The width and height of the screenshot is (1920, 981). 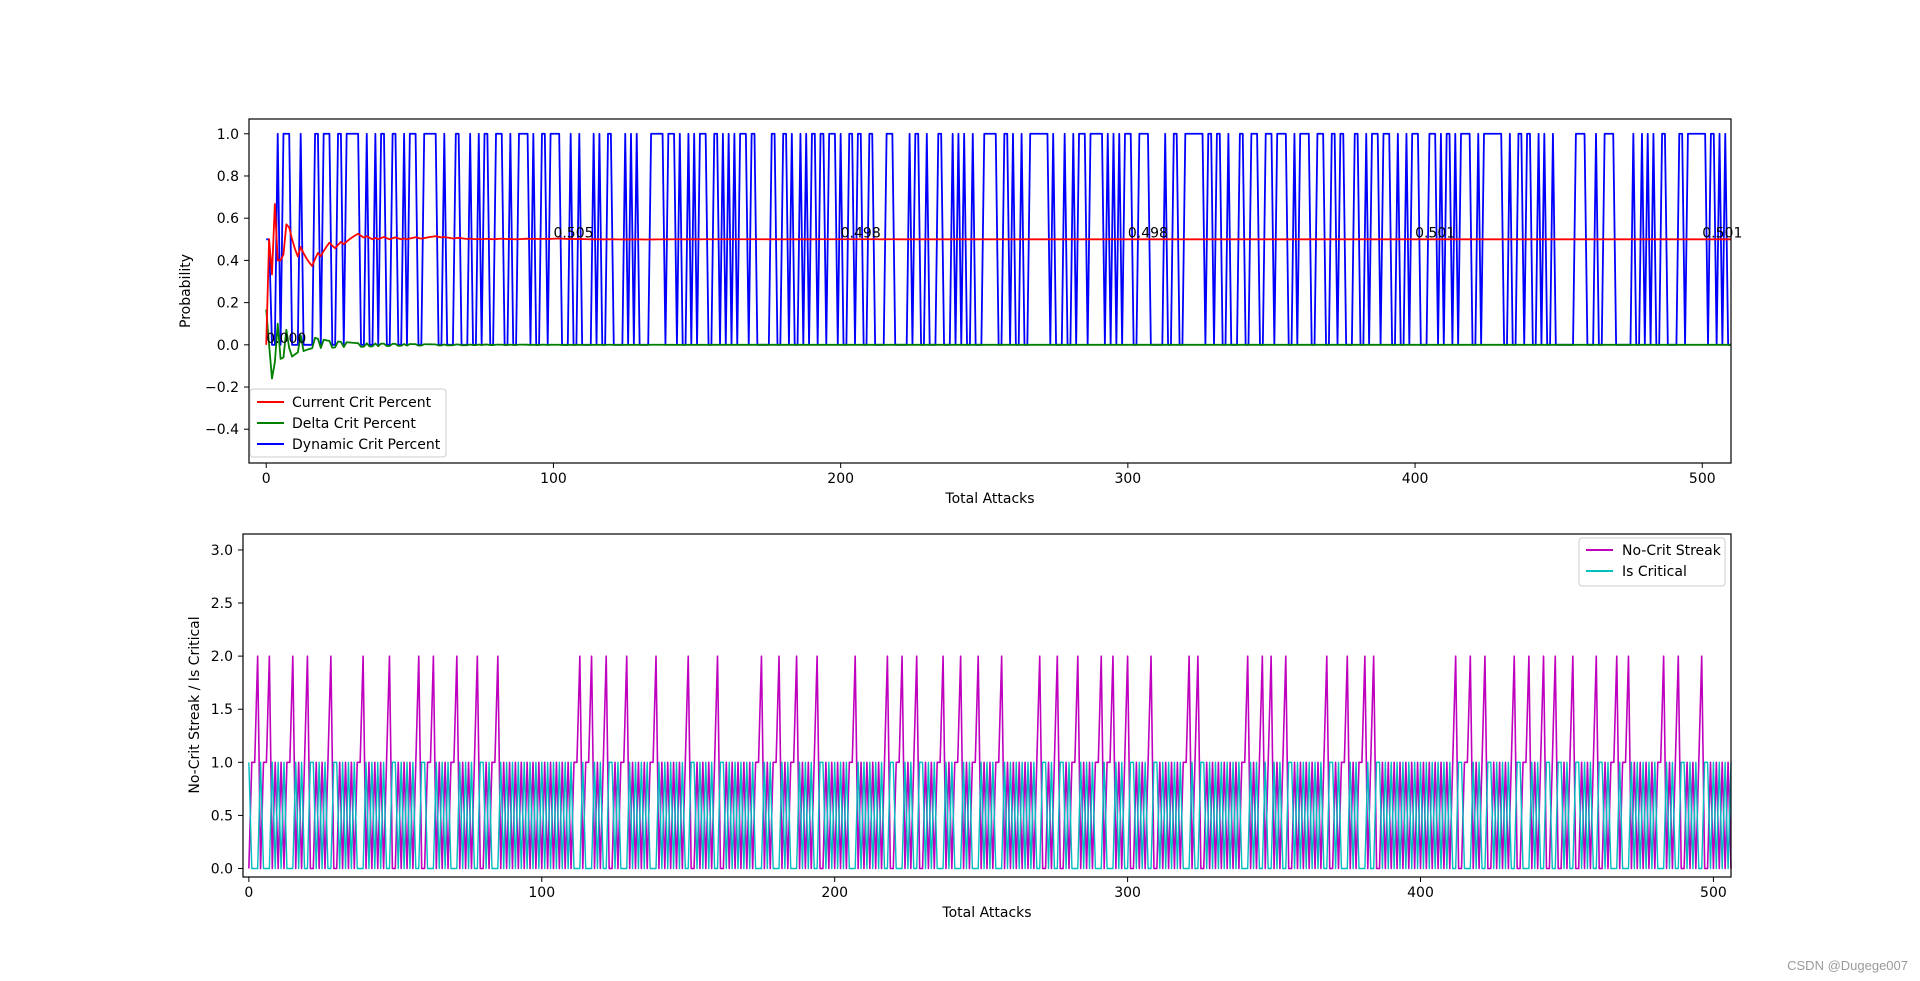 What do you see at coordinates (1127, 893) in the screenshot?
I see `bottom-xtick-label: 300` at bounding box center [1127, 893].